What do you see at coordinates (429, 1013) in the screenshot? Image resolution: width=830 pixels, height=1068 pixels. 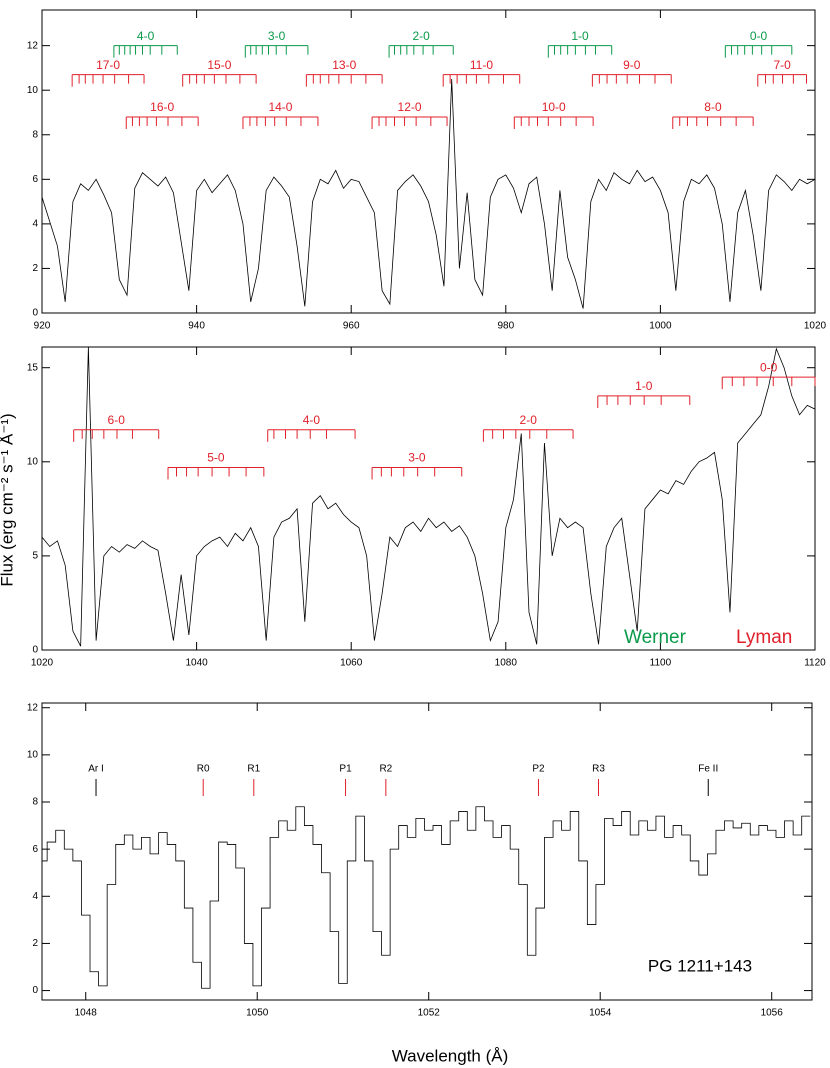 I see `x-tick-label: 1052` at bounding box center [429, 1013].